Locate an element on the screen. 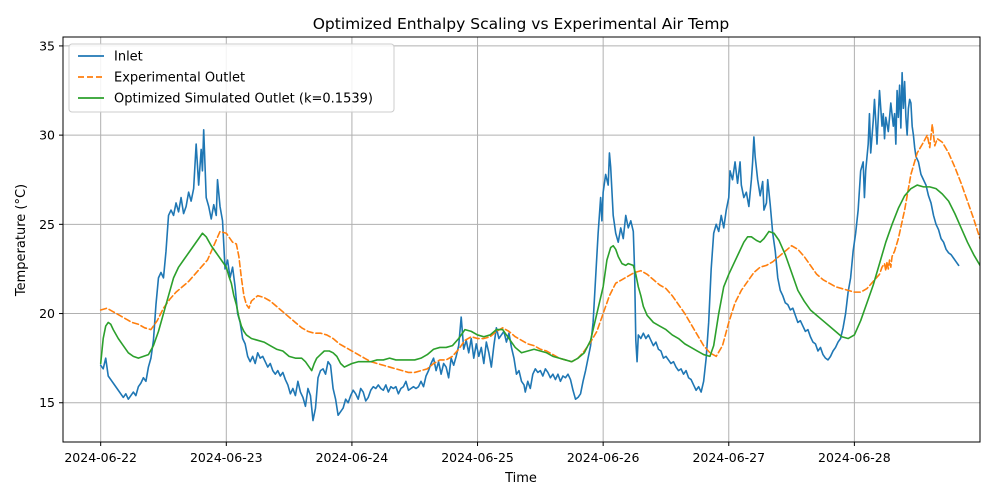 The width and height of the screenshot is (1000, 504). y-tick-label: 30 is located at coordinates (47, 135).